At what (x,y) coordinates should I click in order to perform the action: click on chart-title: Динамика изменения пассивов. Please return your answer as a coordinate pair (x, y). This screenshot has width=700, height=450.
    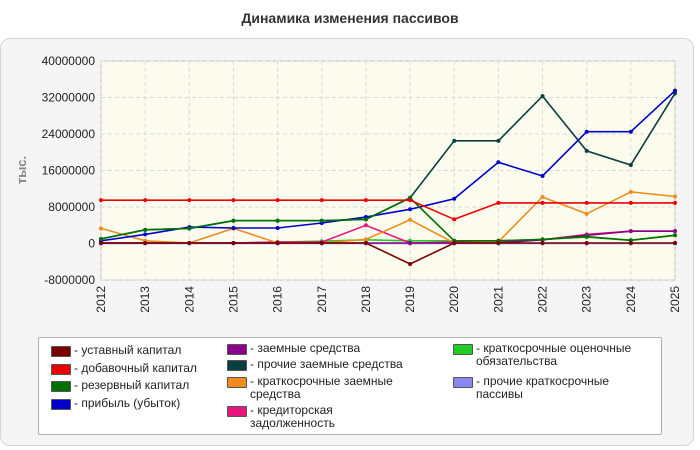
    Looking at the image, I should click on (350, 18).